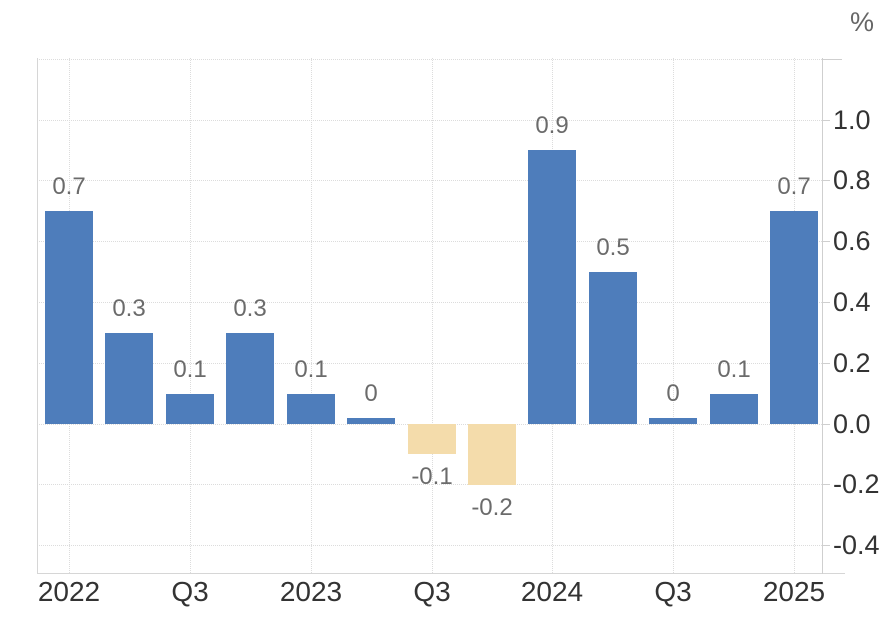 The height and width of the screenshot is (618, 892). Describe the element at coordinates (37, 315) in the screenshot. I see `plot-left-border` at that location.